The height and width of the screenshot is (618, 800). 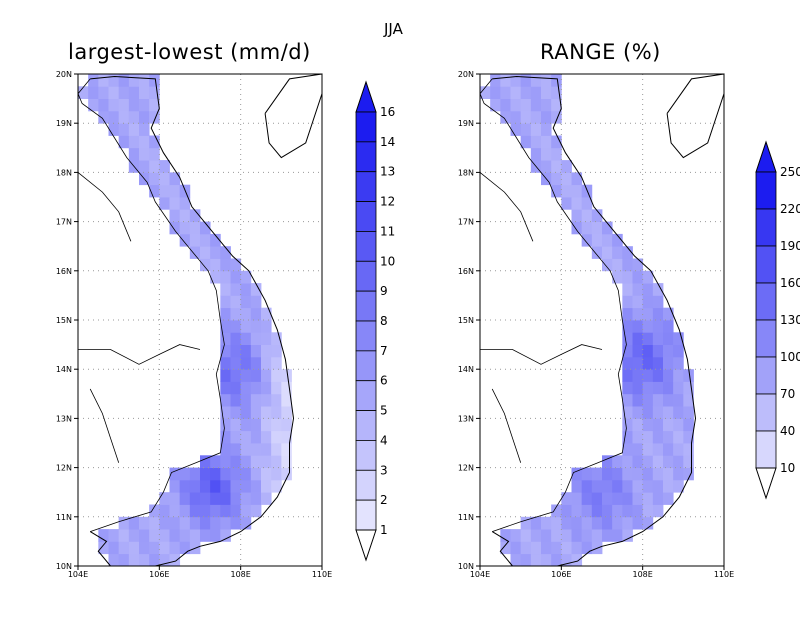 What do you see at coordinates (766, 375) in the screenshot?
I see `map2-colorbar-swatch` at bounding box center [766, 375].